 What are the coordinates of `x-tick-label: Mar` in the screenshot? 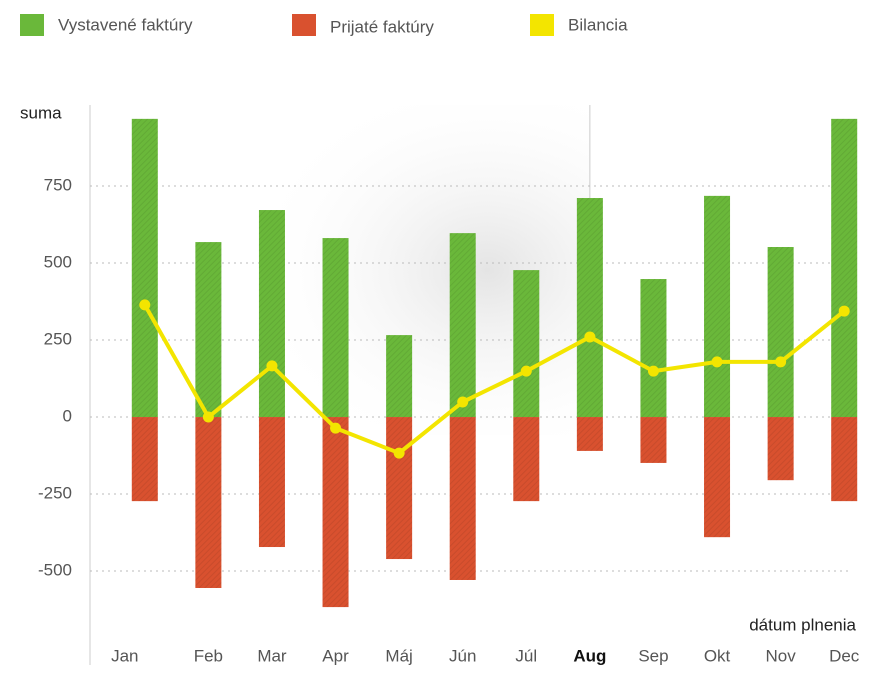 It's located at (272, 655).